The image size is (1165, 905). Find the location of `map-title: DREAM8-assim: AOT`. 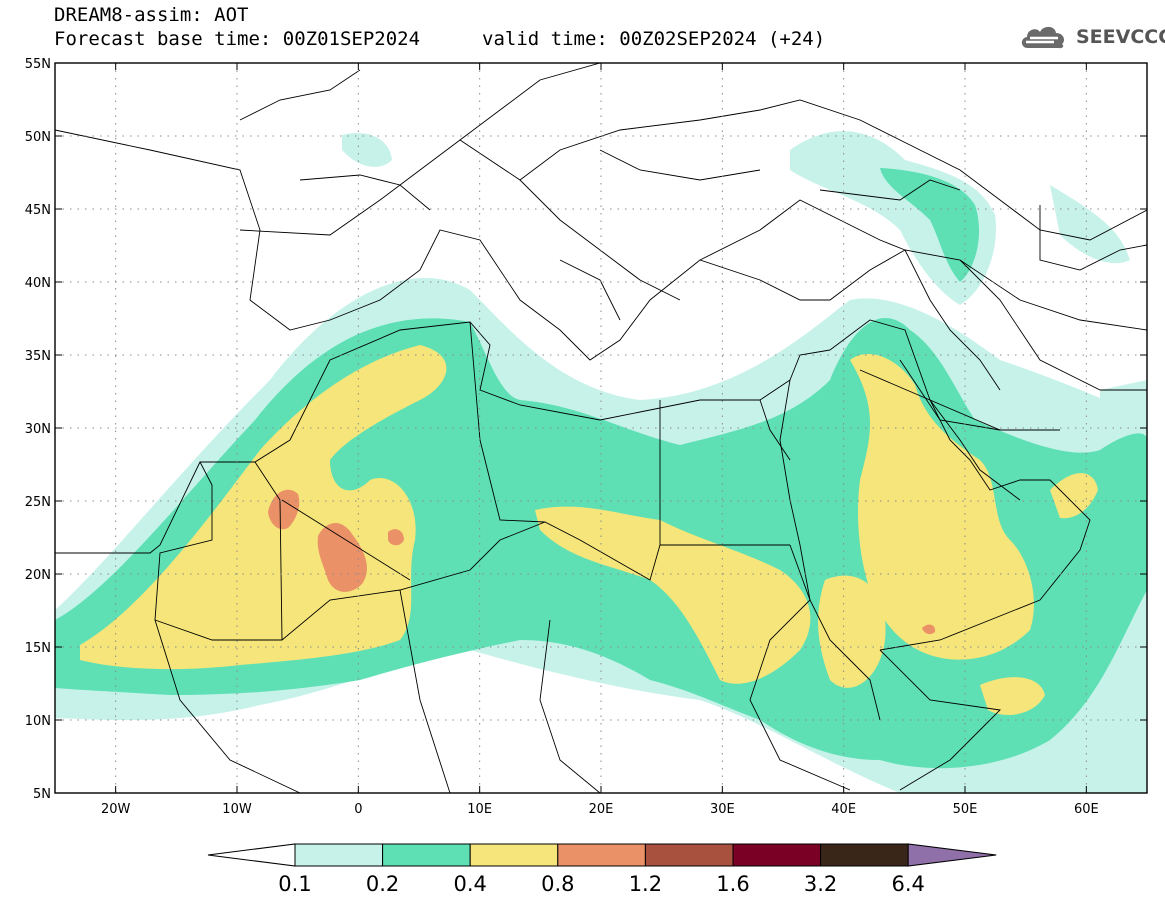

map-title: DREAM8-assim: AOT is located at coordinates (151, 15).